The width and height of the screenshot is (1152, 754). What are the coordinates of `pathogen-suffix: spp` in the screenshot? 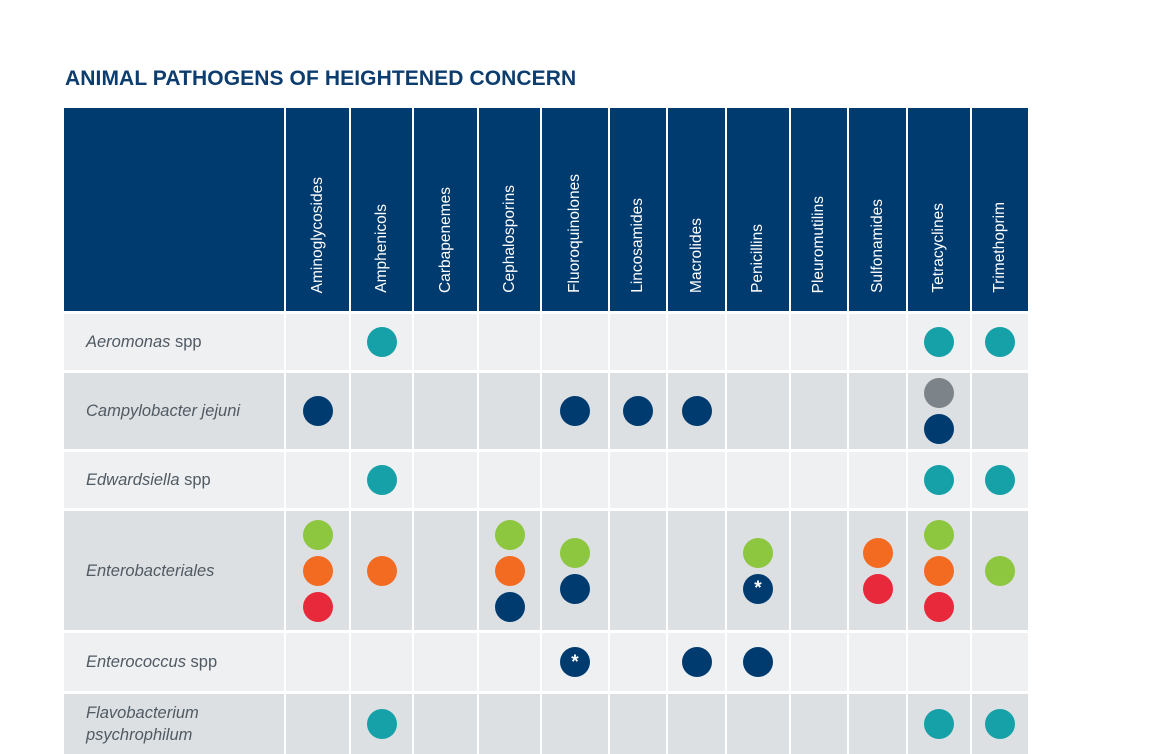 It's located at (195, 480).